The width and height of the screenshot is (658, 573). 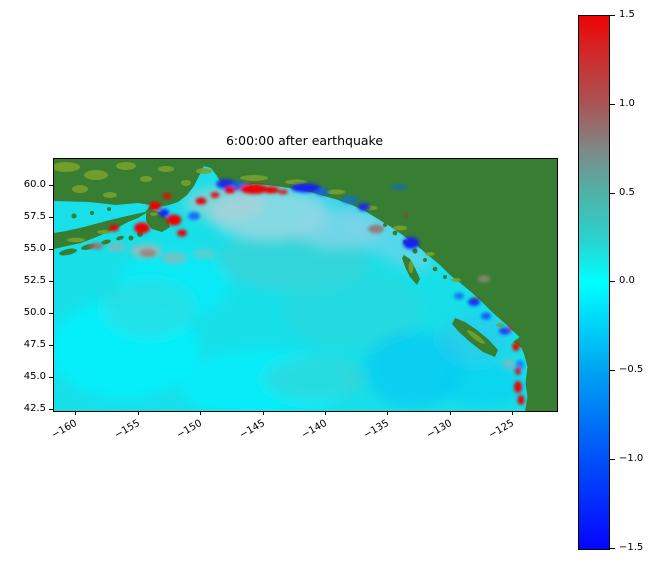 I want to click on y-tick-label: 60.0, so click(x=34, y=184).